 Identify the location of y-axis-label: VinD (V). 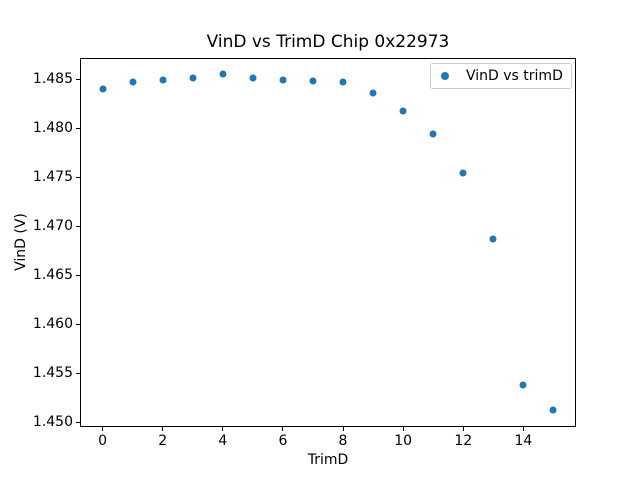
(21, 242).